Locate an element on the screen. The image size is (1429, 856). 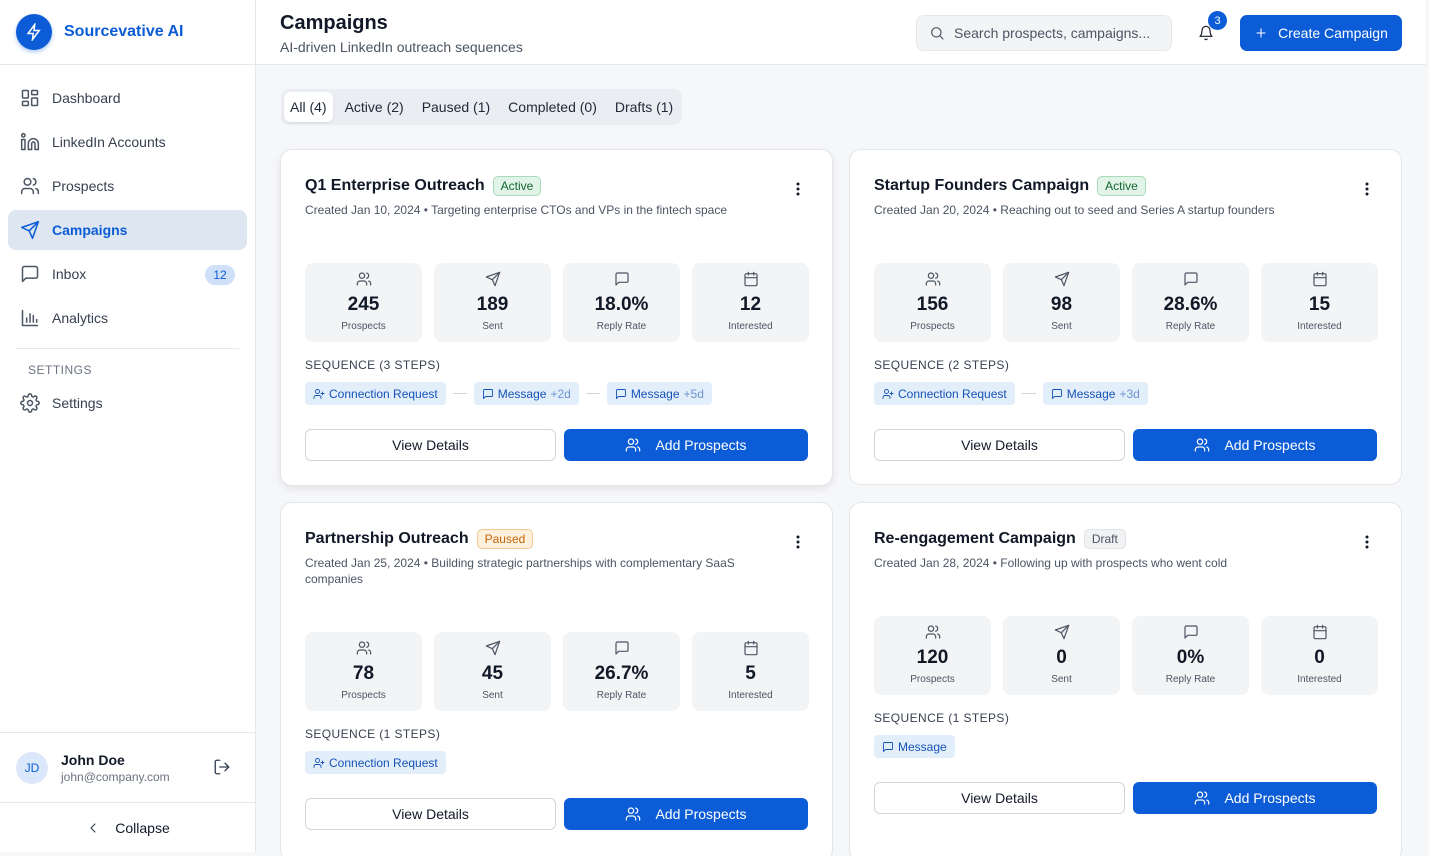
stat-sent: 0 Sent is located at coordinates (1061, 655).